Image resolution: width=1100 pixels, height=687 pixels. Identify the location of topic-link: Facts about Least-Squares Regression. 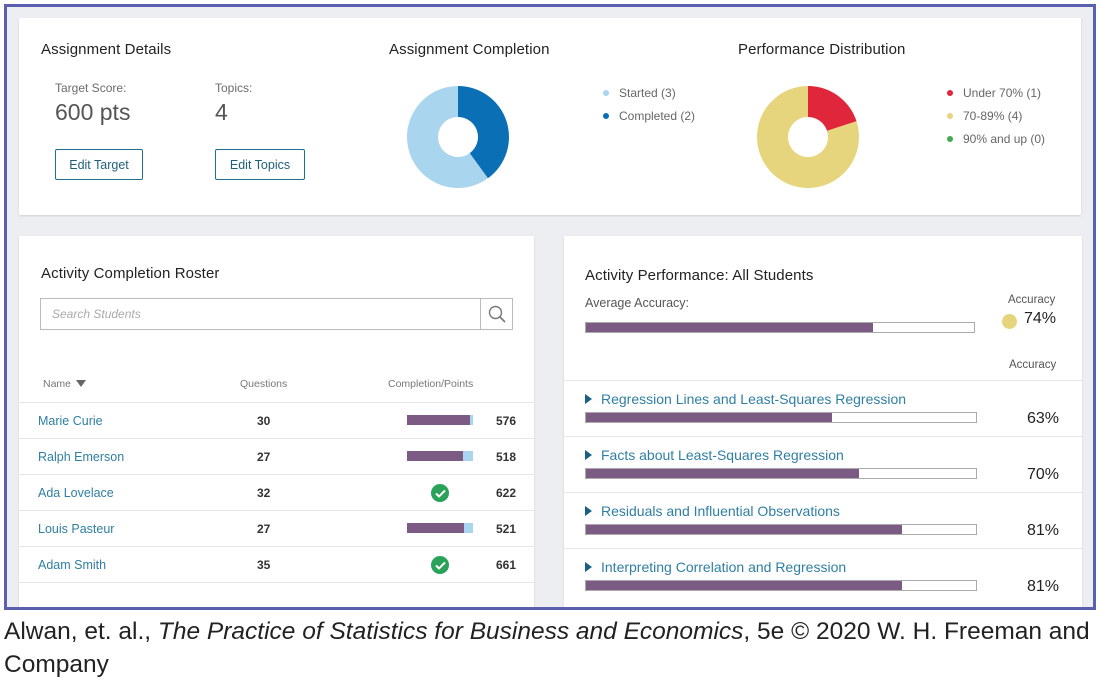
(722, 455).